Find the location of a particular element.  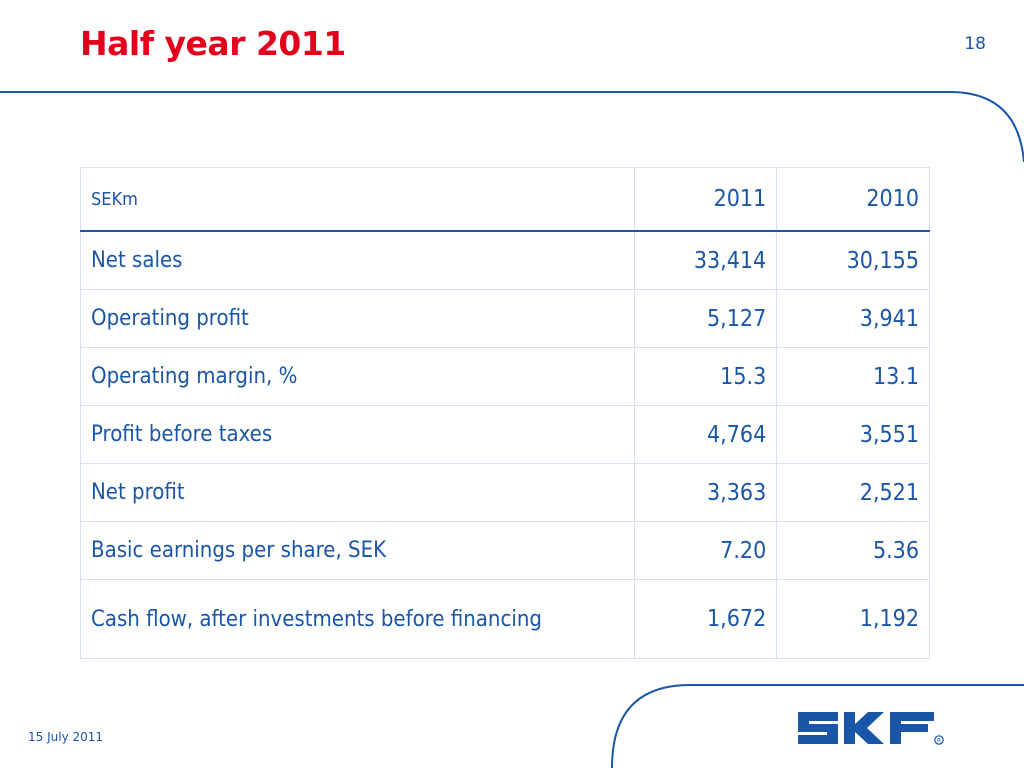

row-label: Operating profit is located at coordinates (357, 318).